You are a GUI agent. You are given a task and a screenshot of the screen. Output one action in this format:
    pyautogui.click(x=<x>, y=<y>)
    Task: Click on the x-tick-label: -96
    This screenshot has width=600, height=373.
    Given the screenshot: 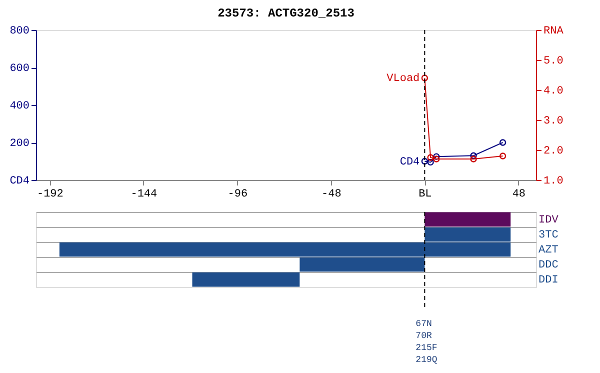 What is the action you would take?
    pyautogui.click(x=238, y=194)
    